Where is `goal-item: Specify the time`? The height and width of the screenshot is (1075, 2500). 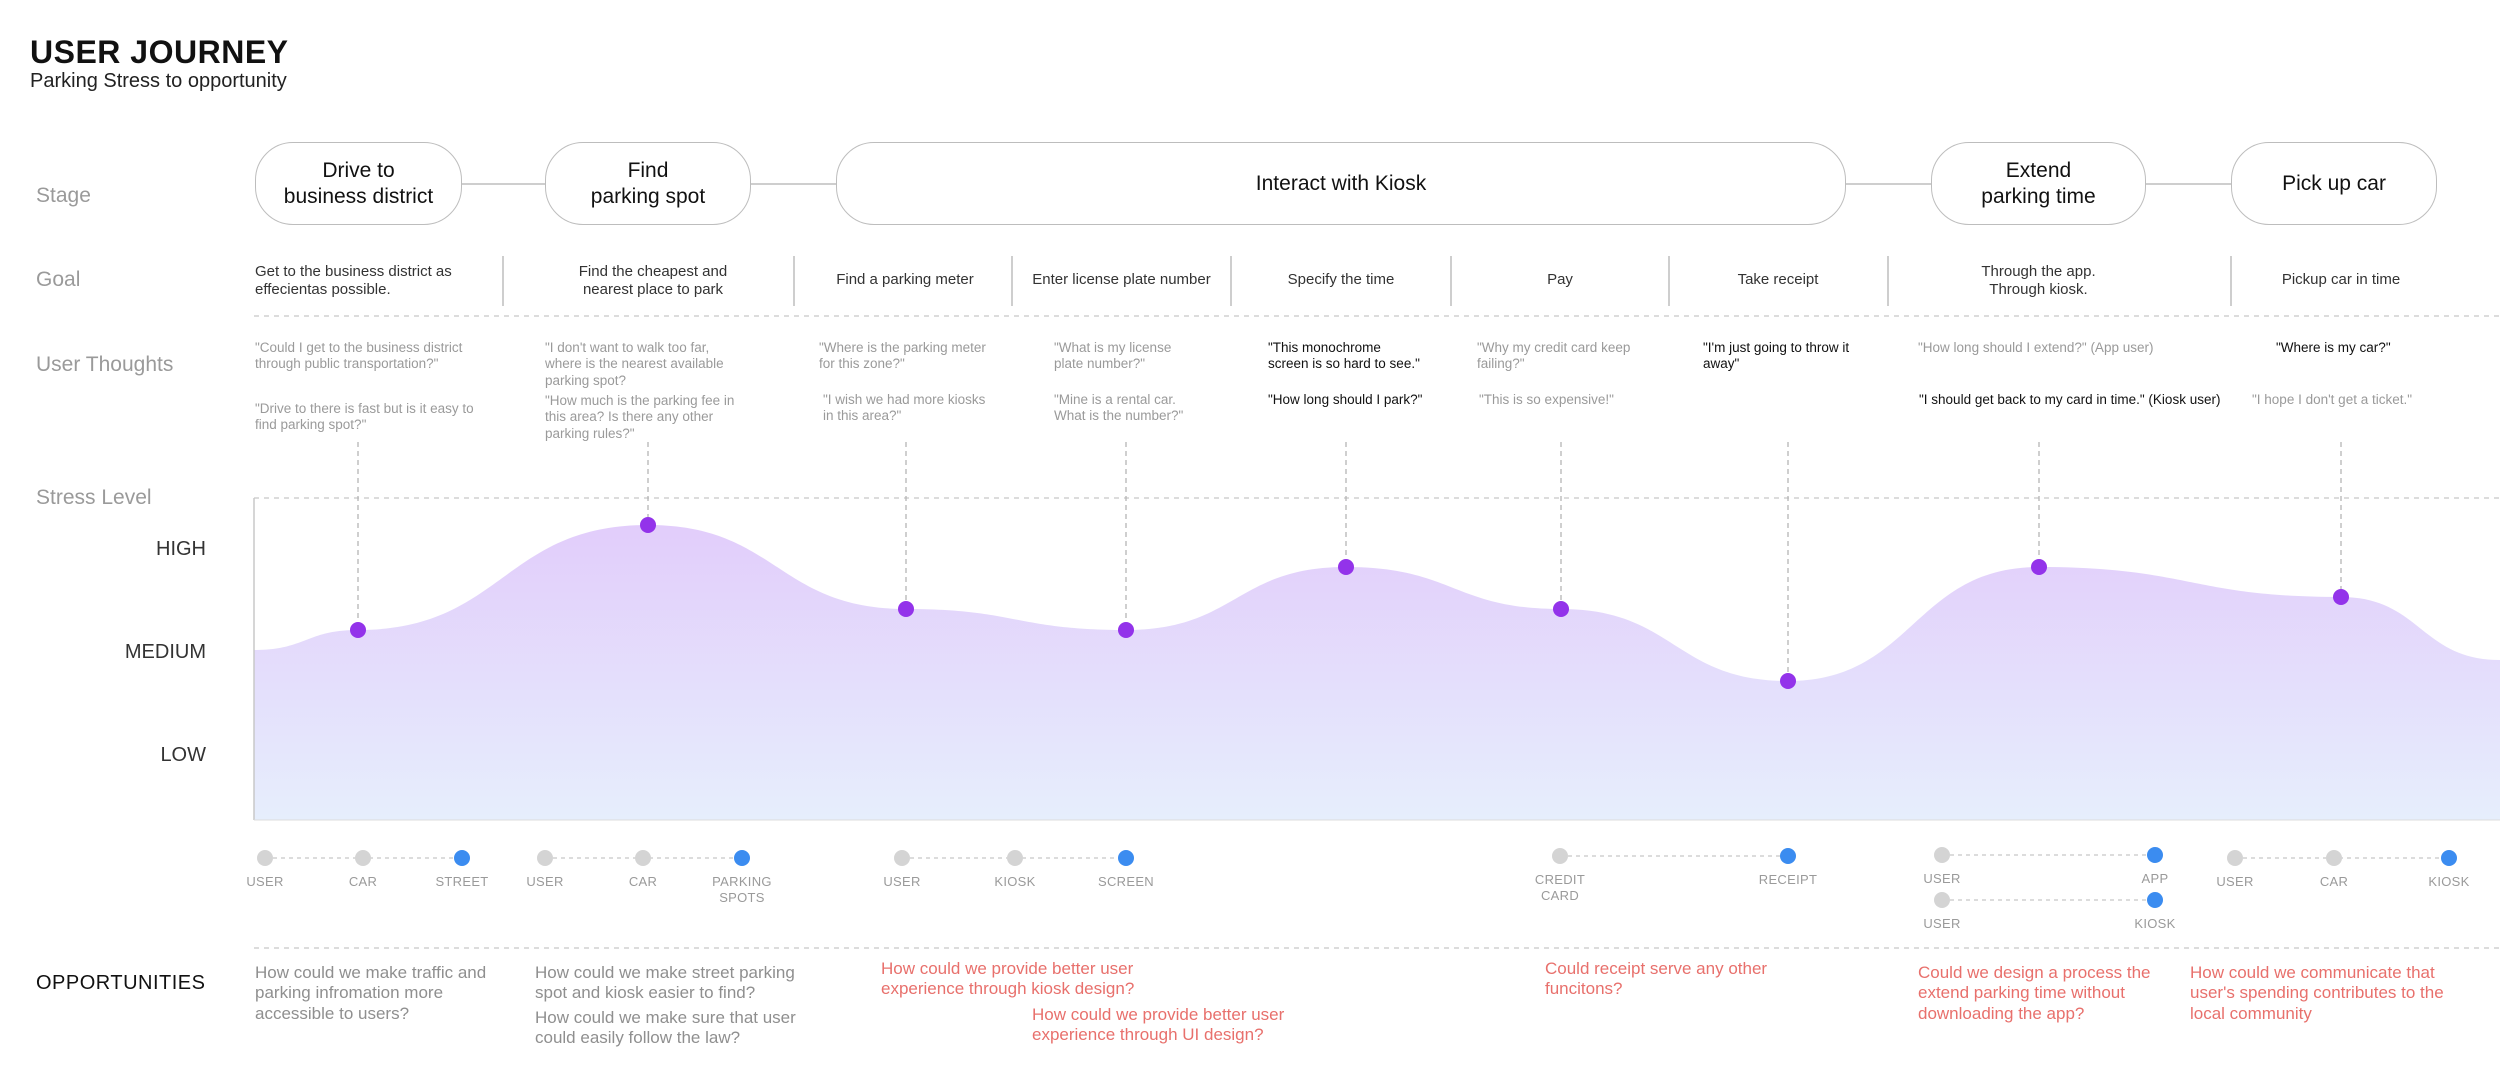 goal-item: Specify the time is located at coordinates (1341, 279).